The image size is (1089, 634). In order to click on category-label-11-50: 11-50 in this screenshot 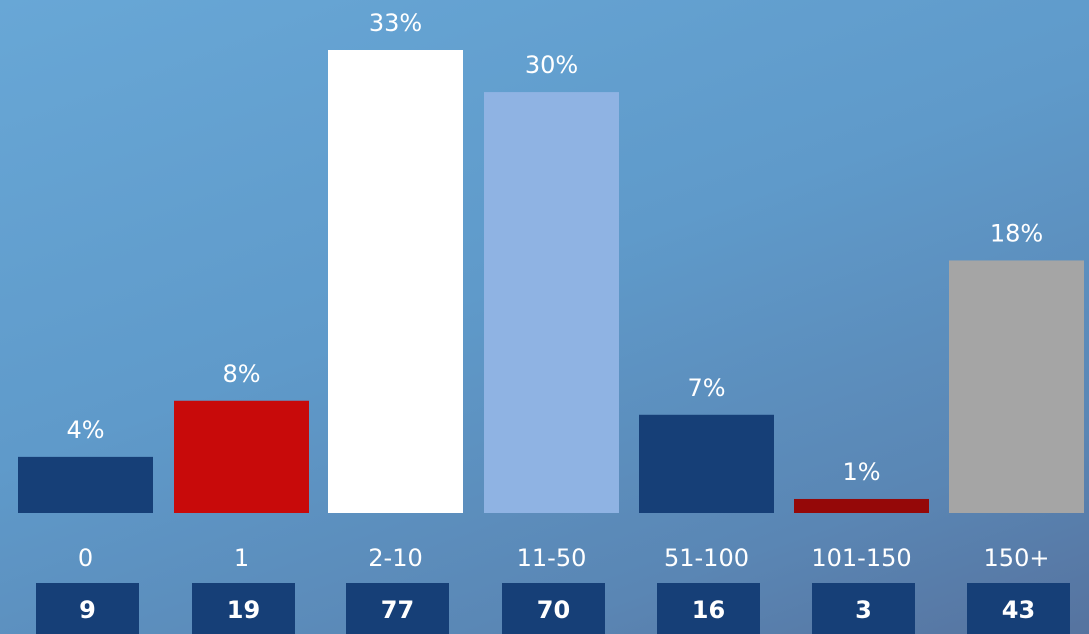, I will do `click(552, 558)`.